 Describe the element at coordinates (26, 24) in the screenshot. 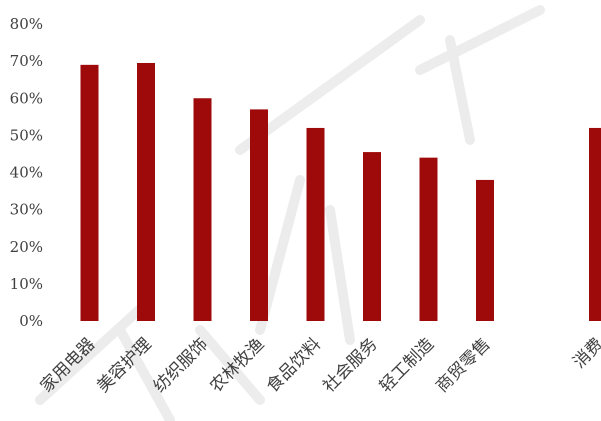

I see `y-tick-label: 80%` at that location.